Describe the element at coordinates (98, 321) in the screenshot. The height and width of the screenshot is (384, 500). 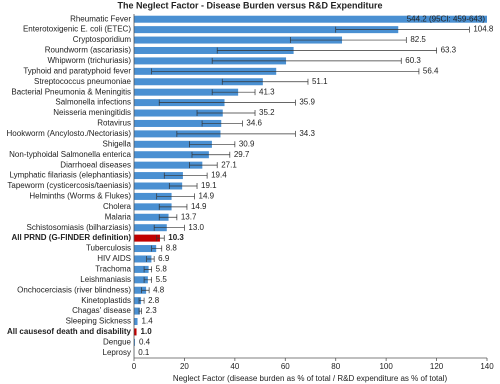
I see `y-tick-label: Sleeping Sickness` at that location.